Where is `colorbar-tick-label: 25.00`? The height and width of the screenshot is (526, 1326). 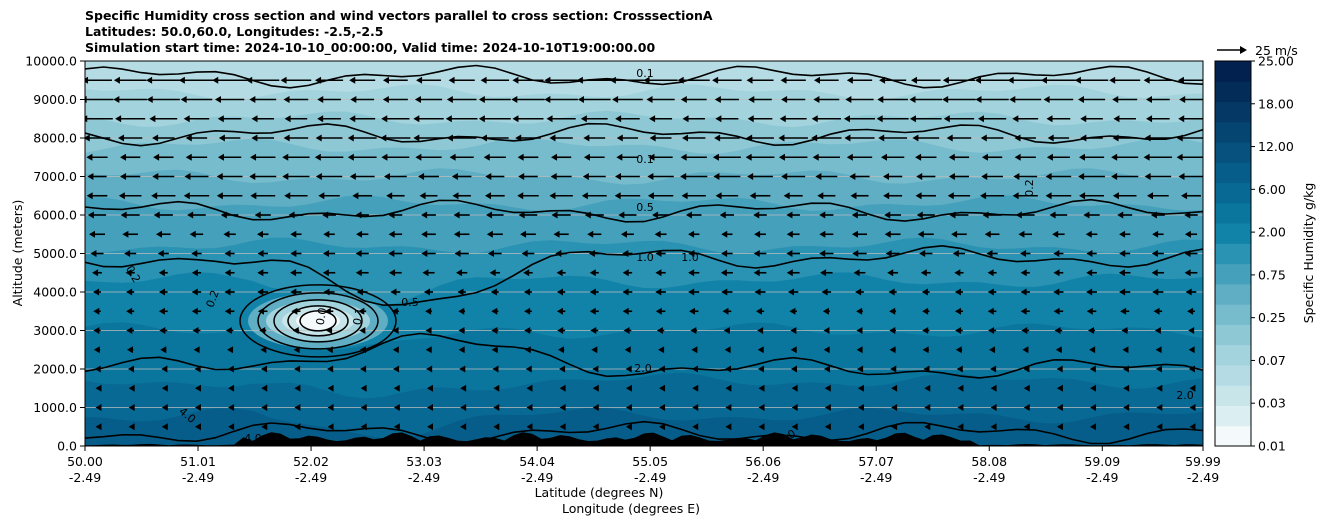 colorbar-tick-label: 25.00 is located at coordinates (1276, 61).